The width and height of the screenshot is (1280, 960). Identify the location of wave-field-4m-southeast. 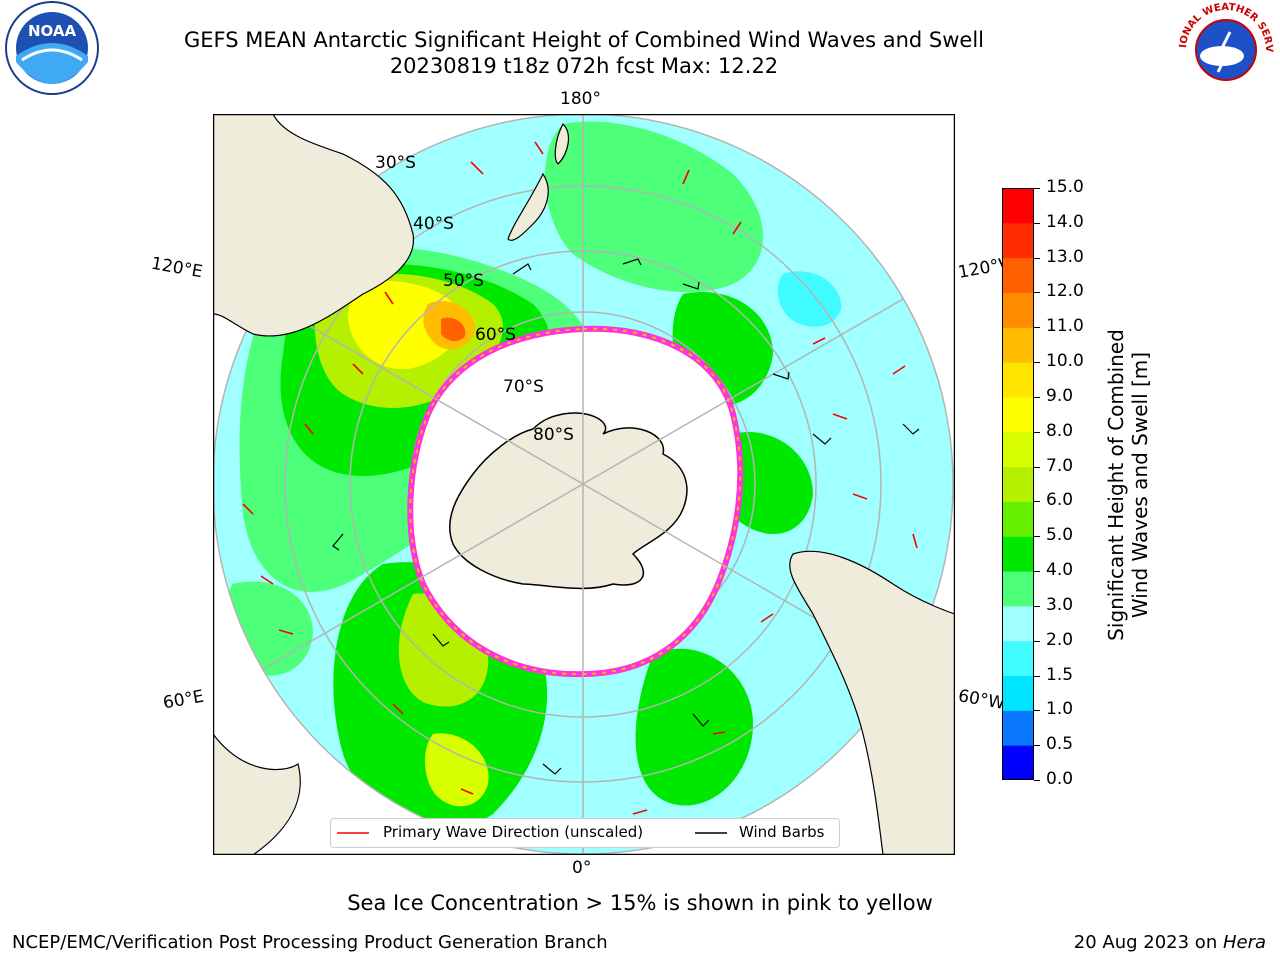
(694, 727).